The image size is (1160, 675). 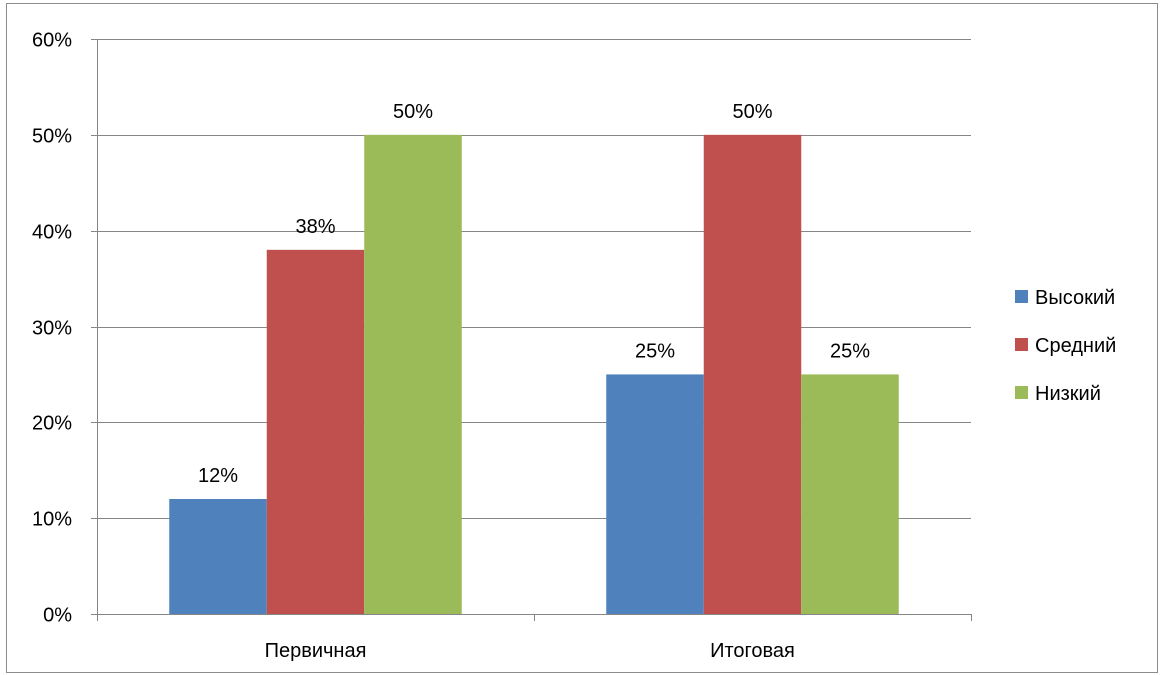 I want to click on y-tick-label: 30%, so click(x=52, y=329).